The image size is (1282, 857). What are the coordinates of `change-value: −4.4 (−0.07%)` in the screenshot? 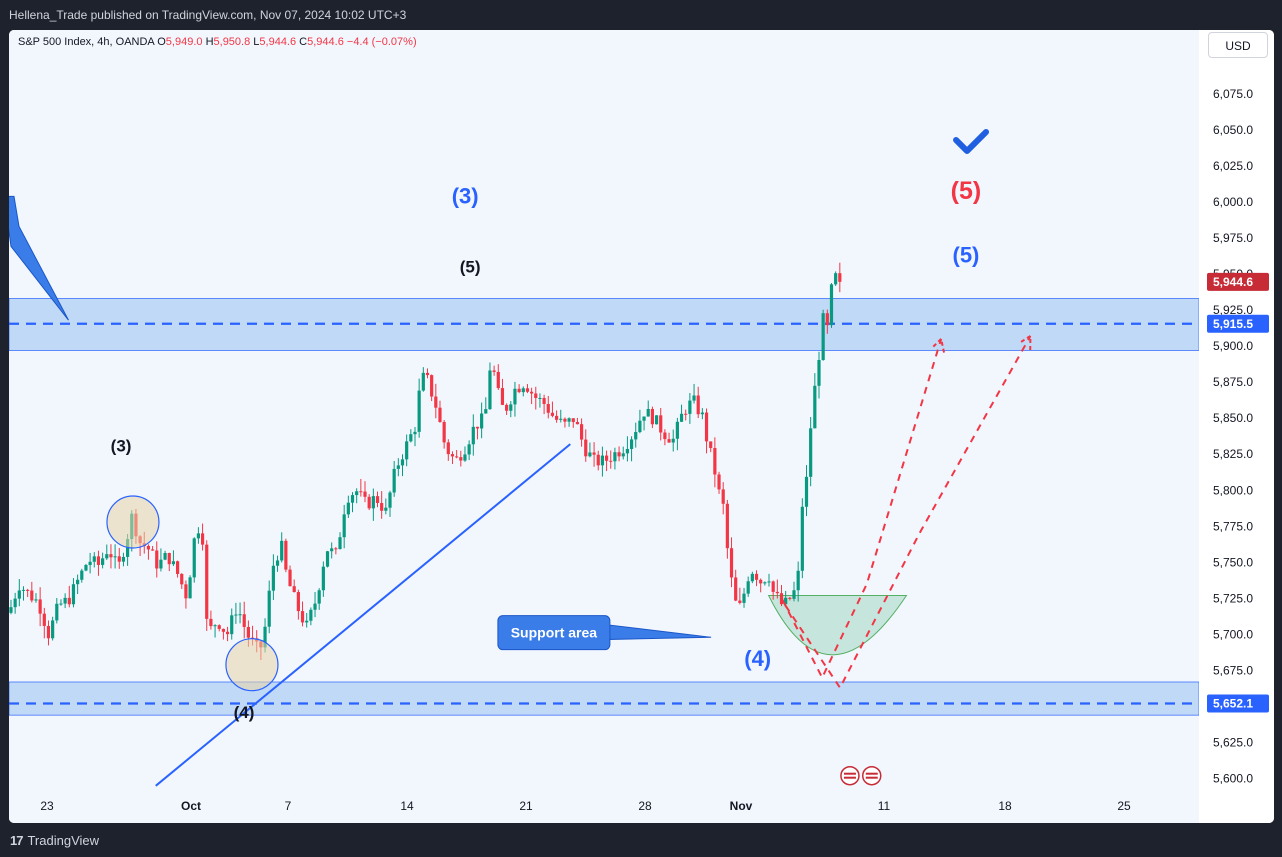 It's located at (381, 42).